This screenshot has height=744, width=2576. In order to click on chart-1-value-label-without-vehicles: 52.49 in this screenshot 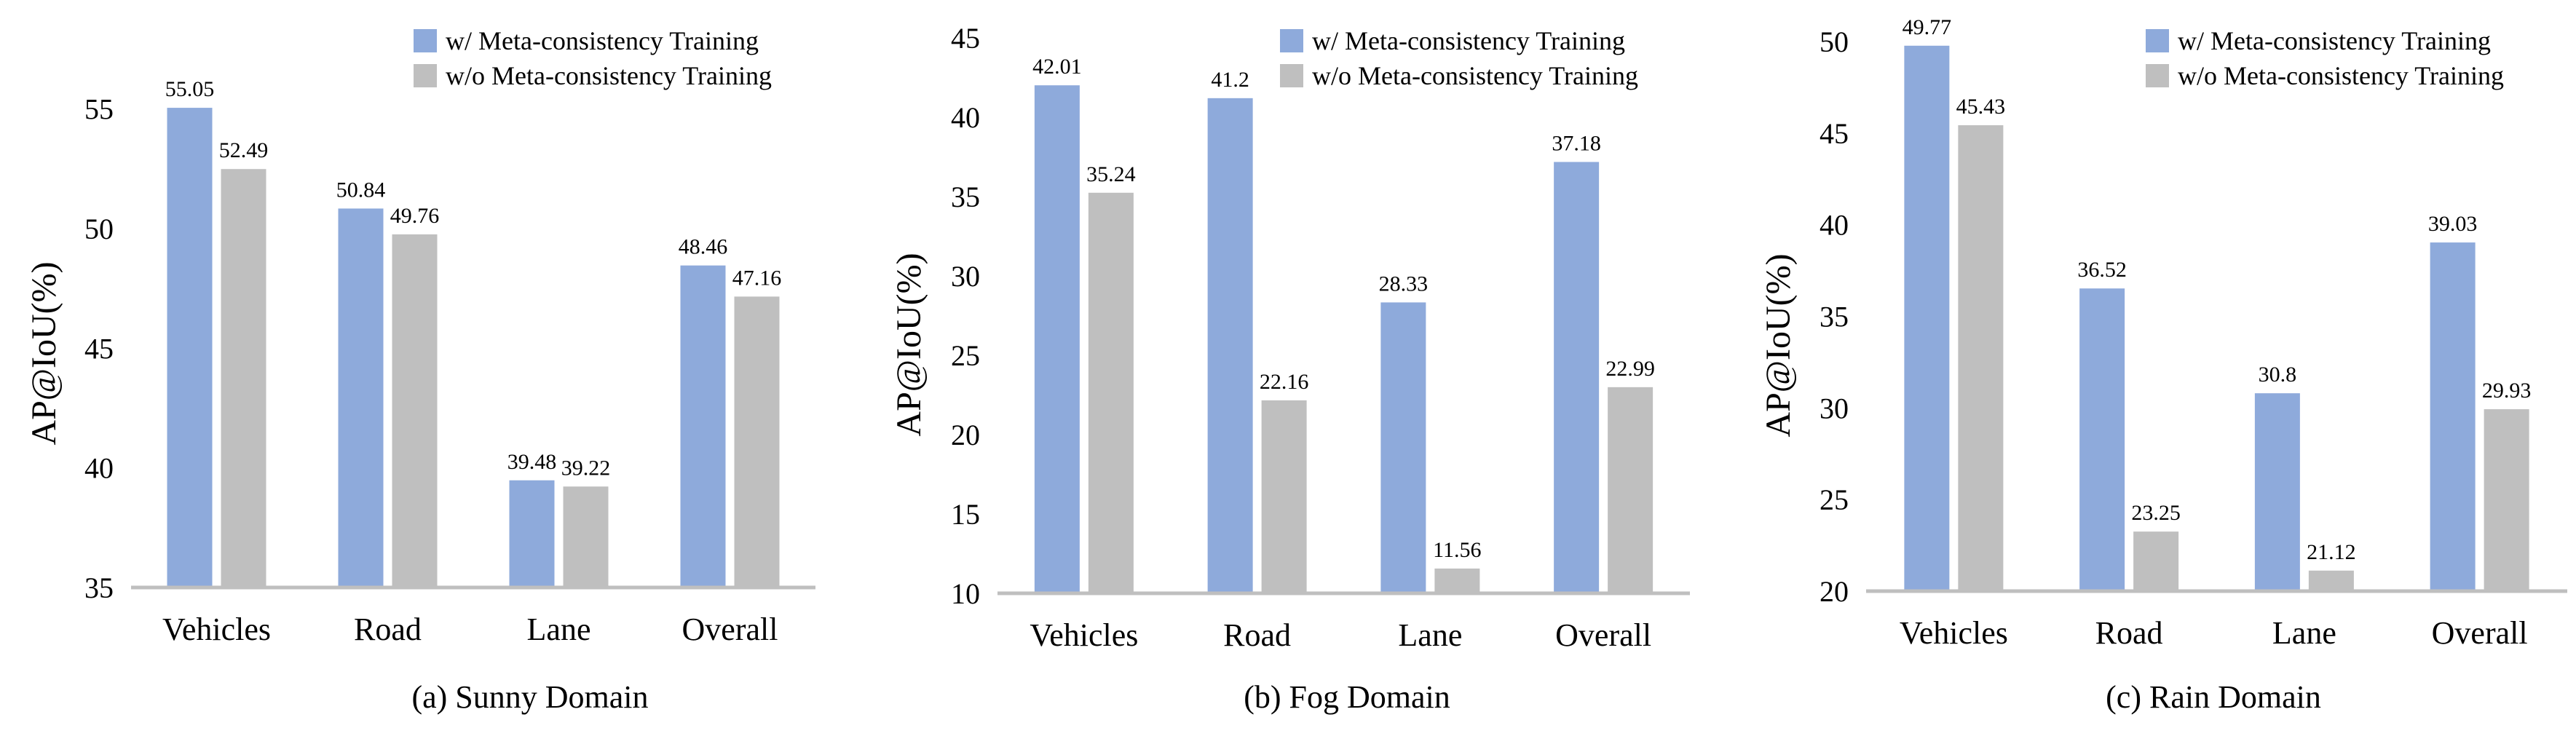, I will do `click(244, 150)`.